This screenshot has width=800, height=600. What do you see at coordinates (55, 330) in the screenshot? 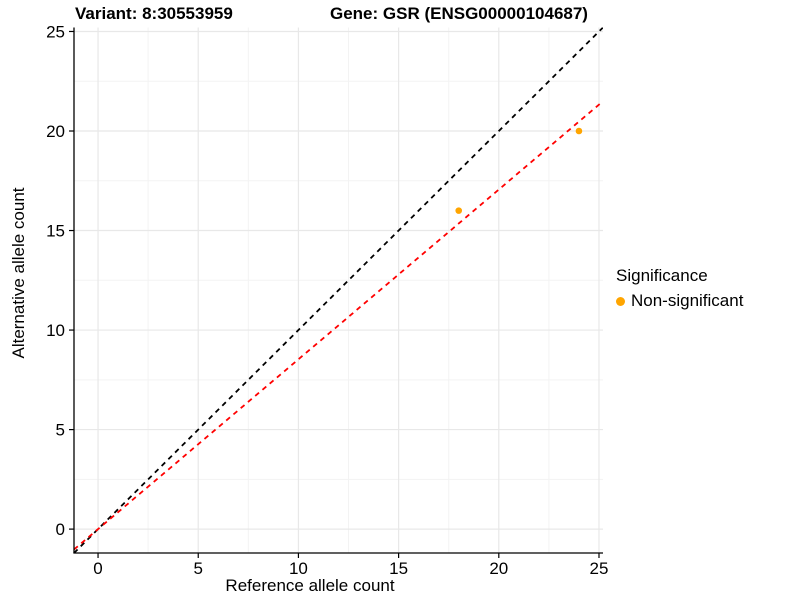
I see `y-tick-label: 10` at bounding box center [55, 330].